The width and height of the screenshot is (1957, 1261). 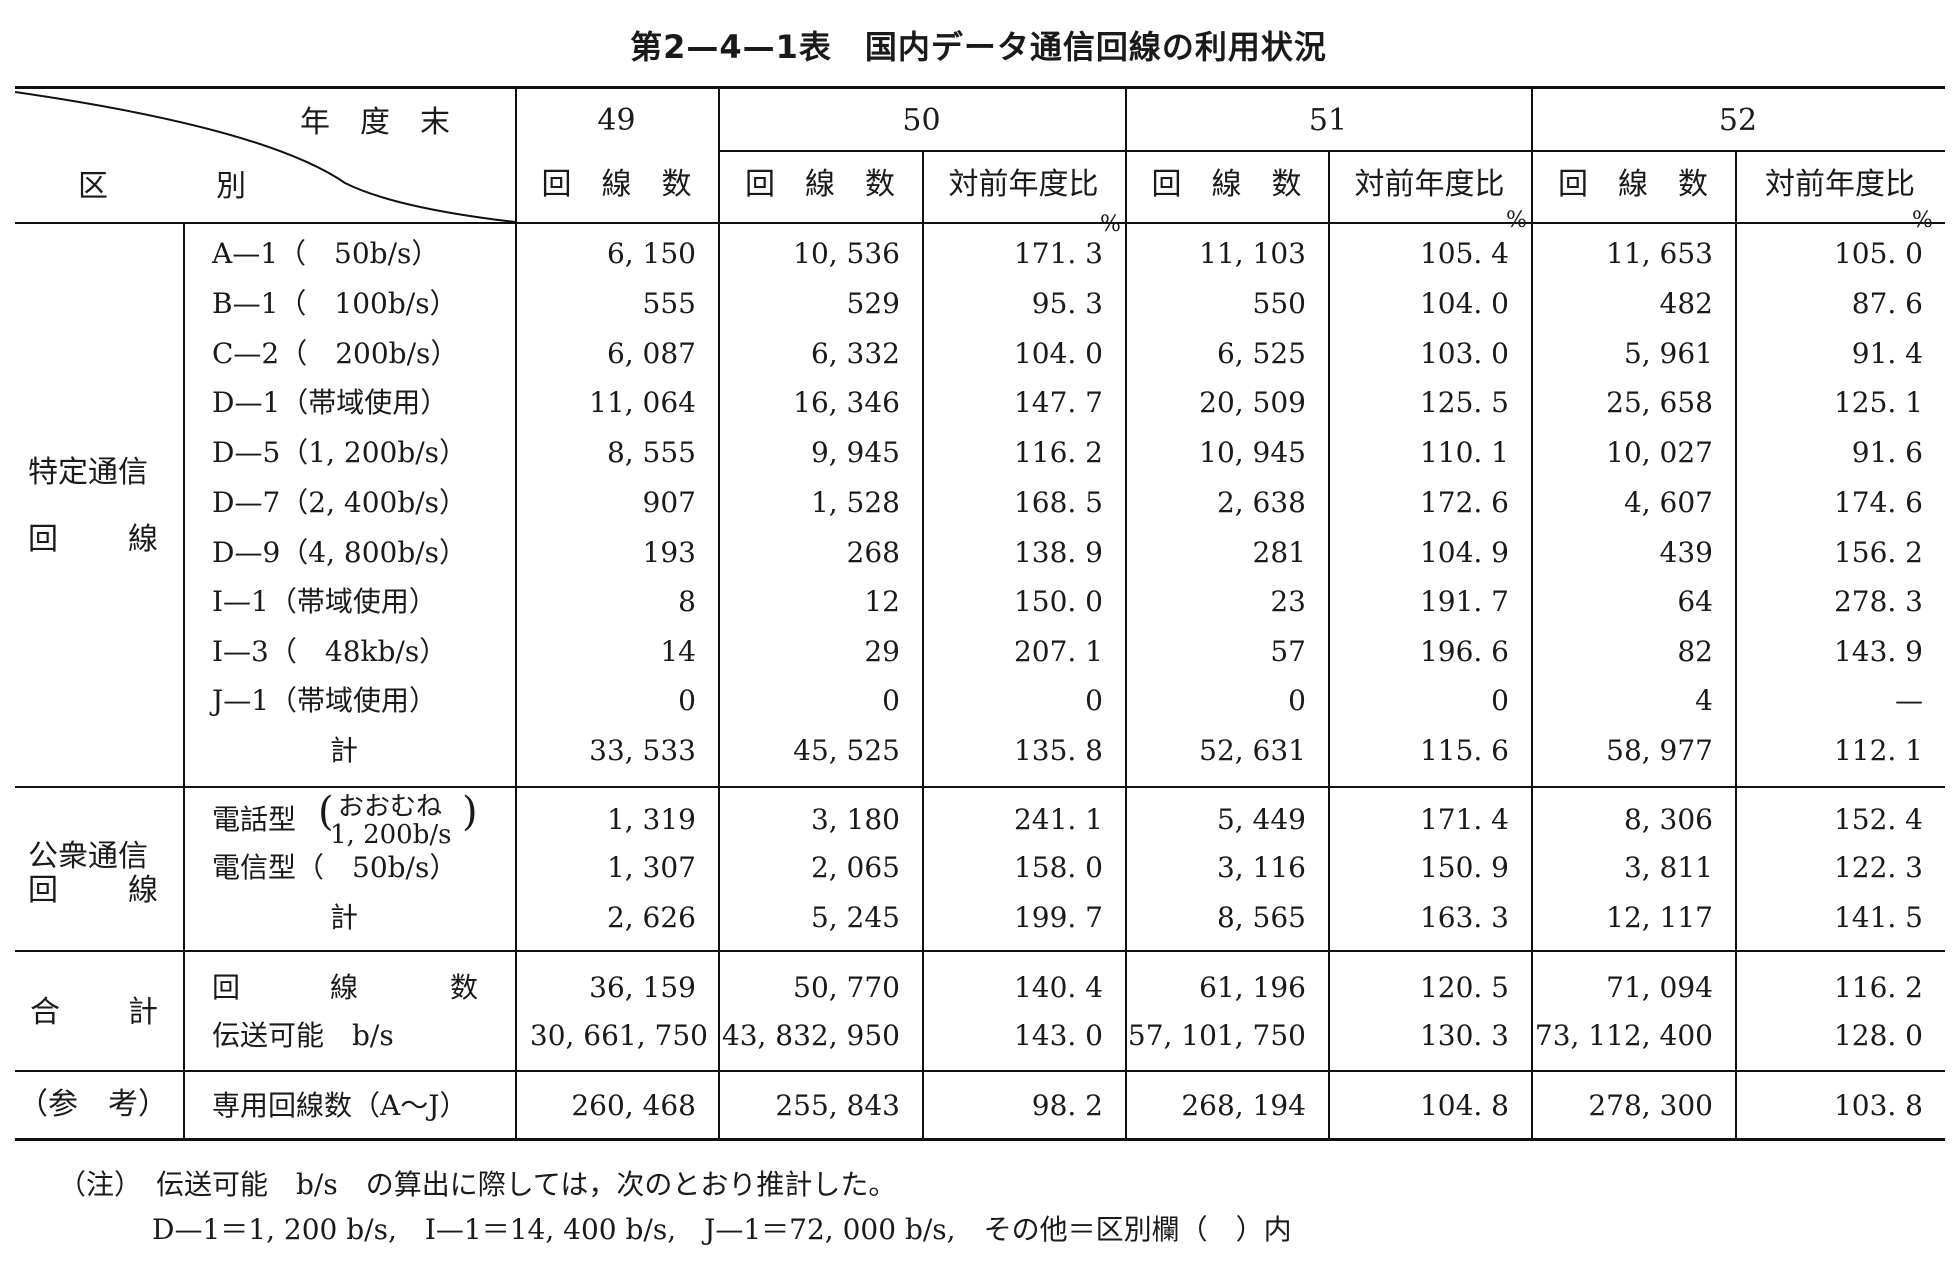 I want to click on header-diagonal-line, so click(x=265, y=157).